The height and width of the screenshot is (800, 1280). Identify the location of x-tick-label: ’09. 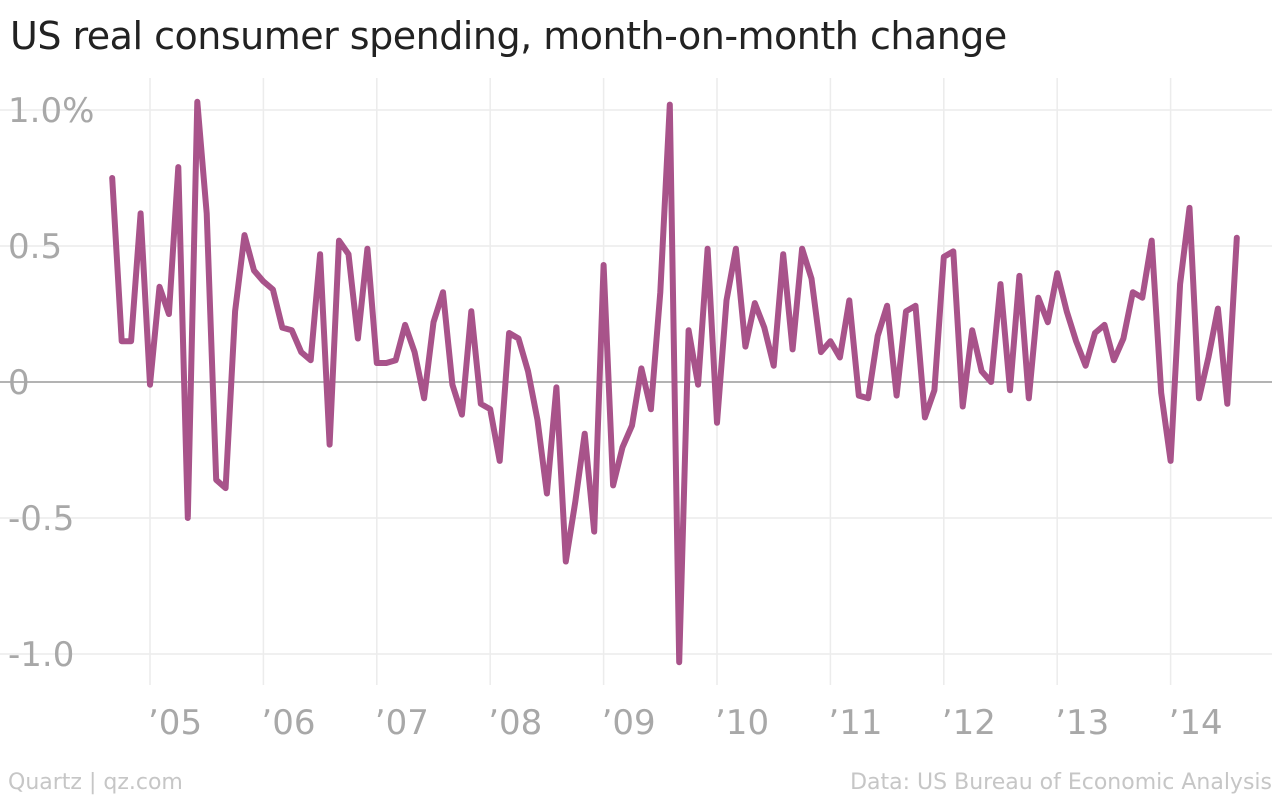
(629, 723).